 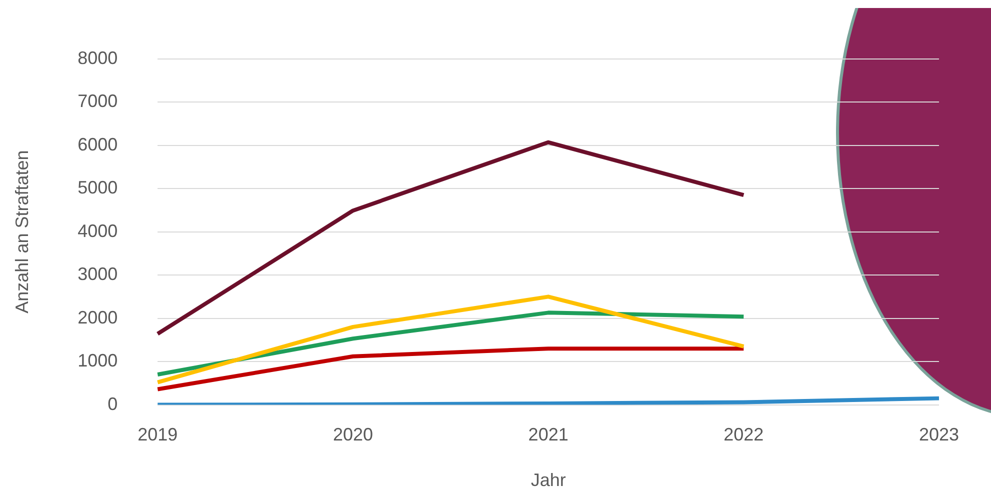 I want to click on x-tick-label: 2023, so click(x=939, y=434).